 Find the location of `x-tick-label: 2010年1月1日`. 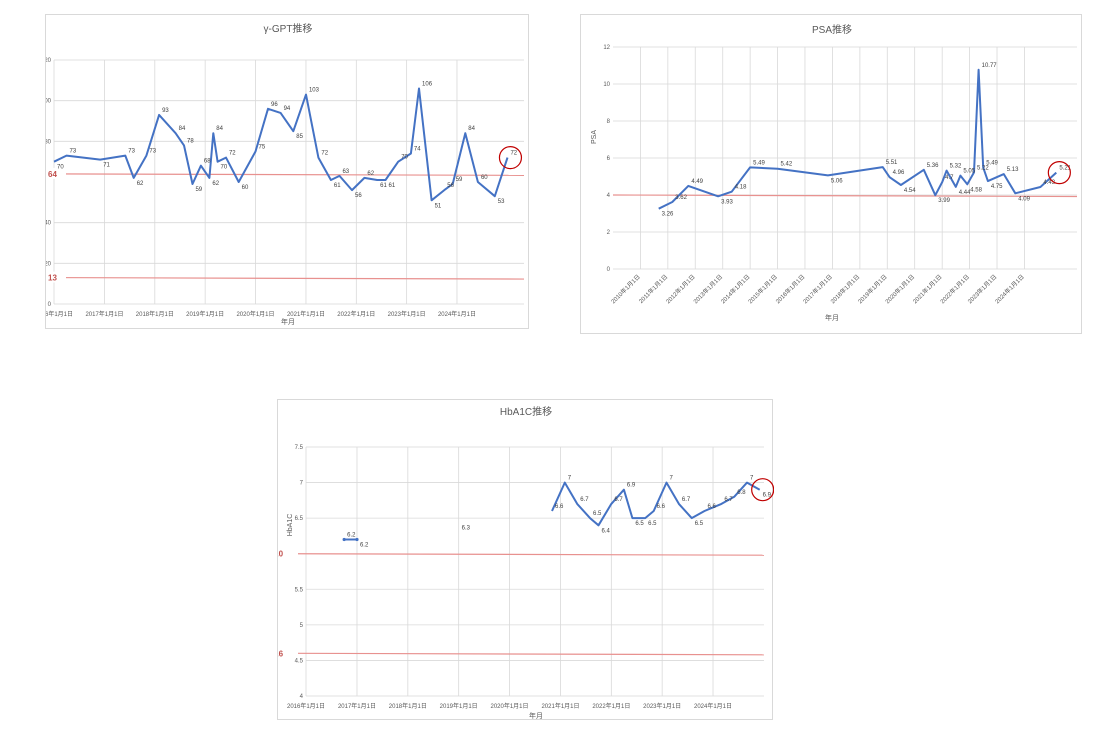

x-tick-label: 2010年1月1日 is located at coordinates (625, 289).